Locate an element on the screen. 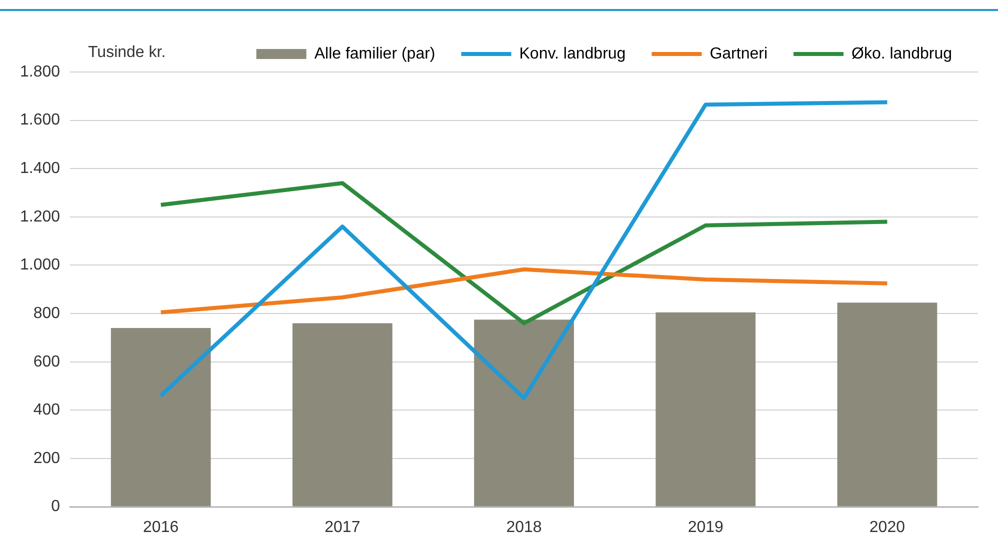  y-tick-label: 200 is located at coordinates (46, 458).